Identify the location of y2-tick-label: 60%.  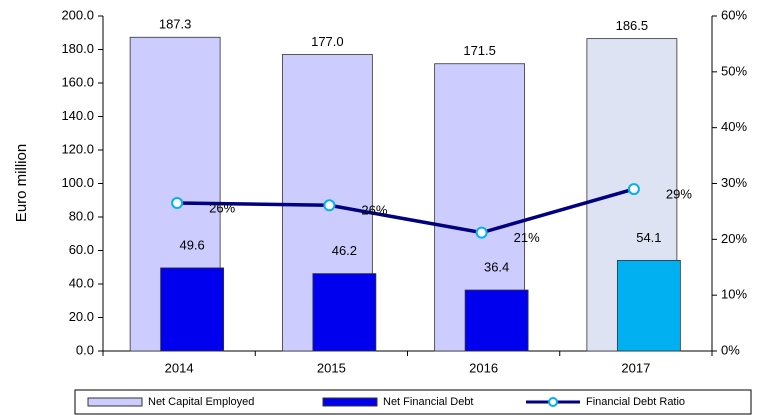
(734, 14).